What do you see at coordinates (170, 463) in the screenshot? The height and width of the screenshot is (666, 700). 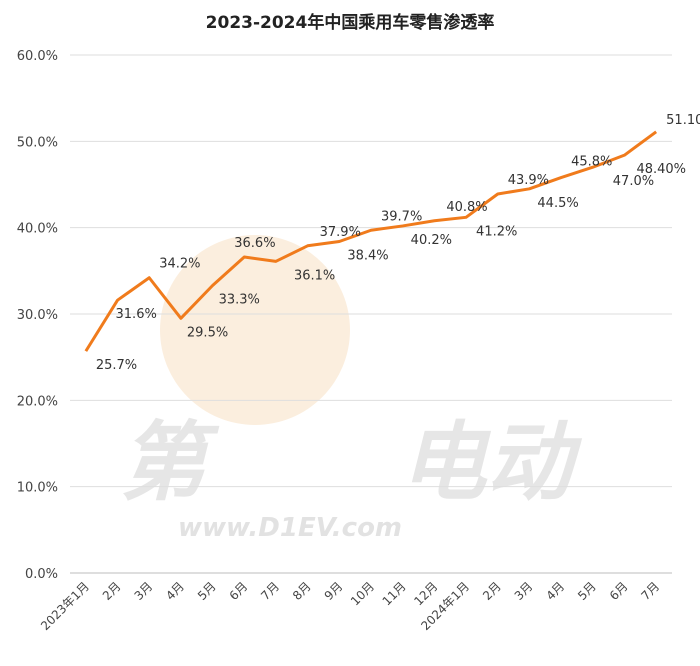 I see `watermark-brand-left: 第` at bounding box center [170, 463].